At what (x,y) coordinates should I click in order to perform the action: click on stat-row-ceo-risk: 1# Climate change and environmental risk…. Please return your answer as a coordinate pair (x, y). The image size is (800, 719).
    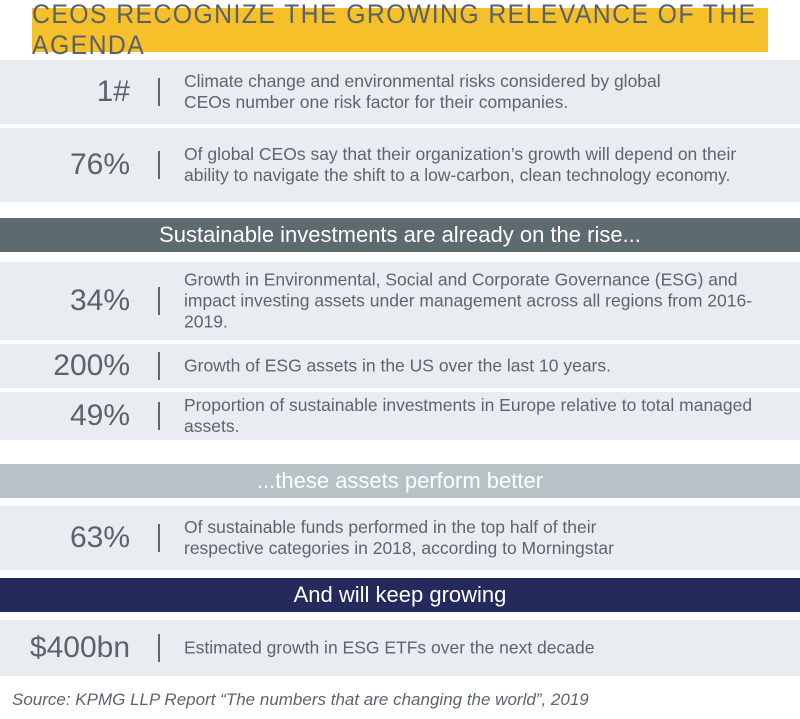
    Looking at the image, I should click on (400, 92).